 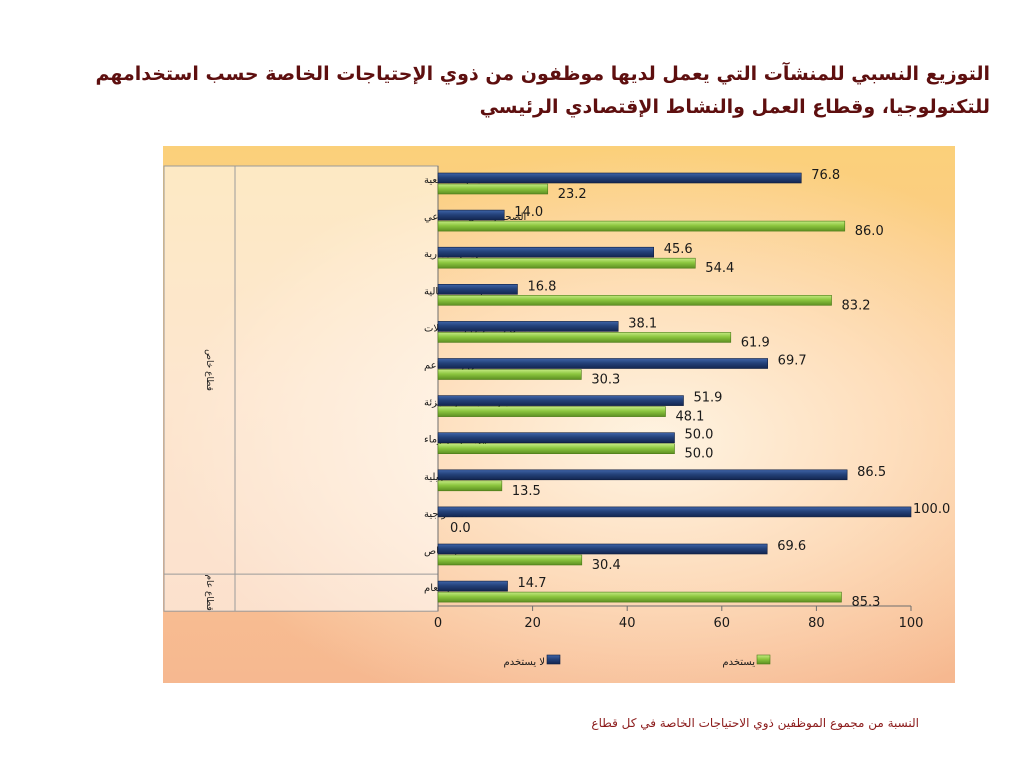 I want to click on group-label: قطاع عام, so click(x=209, y=592).